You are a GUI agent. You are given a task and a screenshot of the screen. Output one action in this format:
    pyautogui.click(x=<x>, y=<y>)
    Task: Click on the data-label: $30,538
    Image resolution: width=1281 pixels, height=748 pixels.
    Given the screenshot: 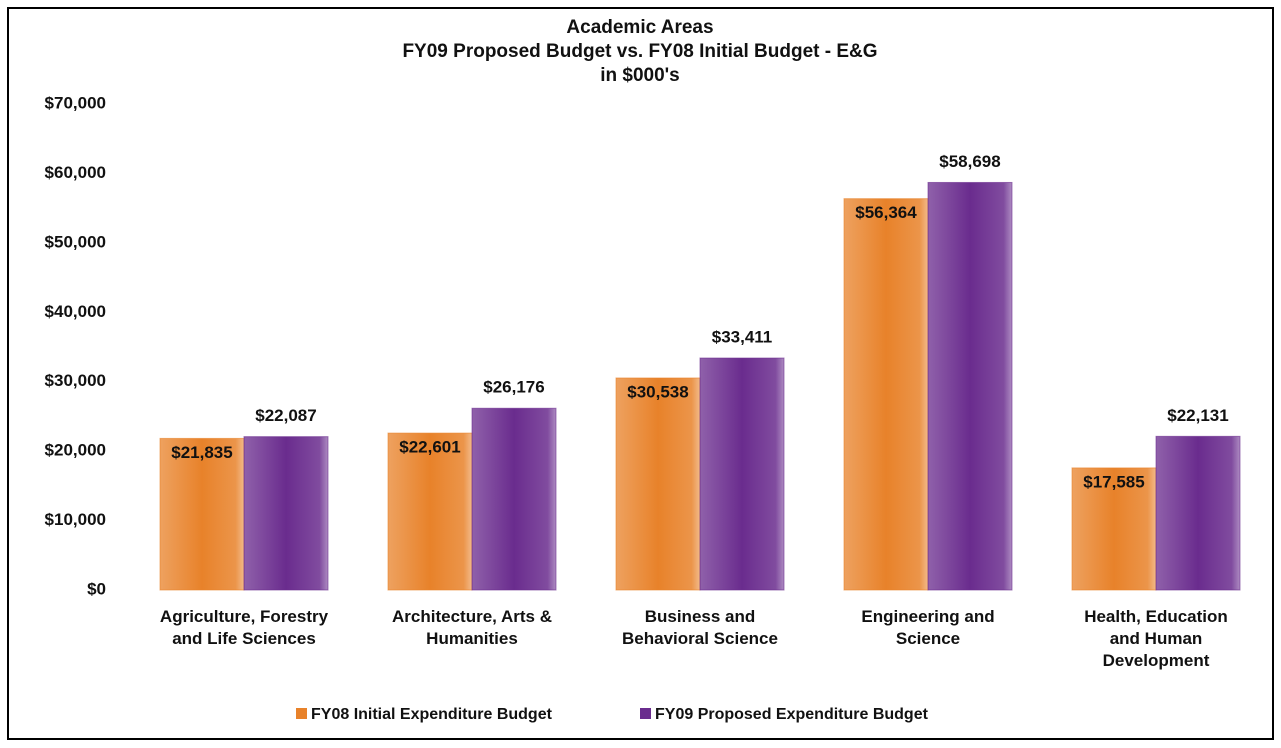 What is the action you would take?
    pyautogui.click(x=657, y=391)
    